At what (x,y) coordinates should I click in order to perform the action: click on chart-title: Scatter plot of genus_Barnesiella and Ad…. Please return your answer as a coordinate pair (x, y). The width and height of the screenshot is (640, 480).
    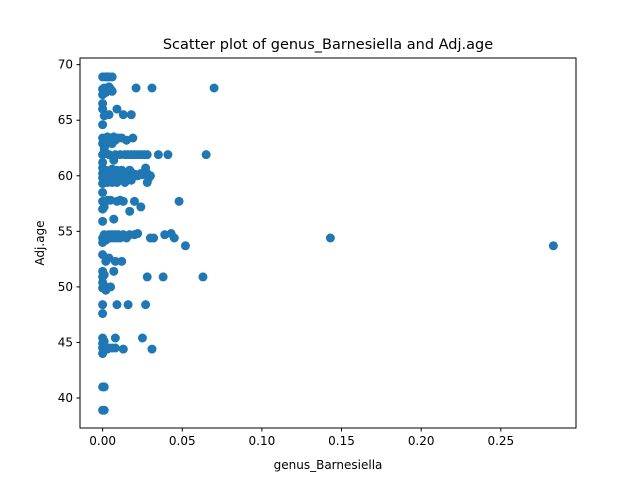
    Looking at the image, I should click on (328, 45).